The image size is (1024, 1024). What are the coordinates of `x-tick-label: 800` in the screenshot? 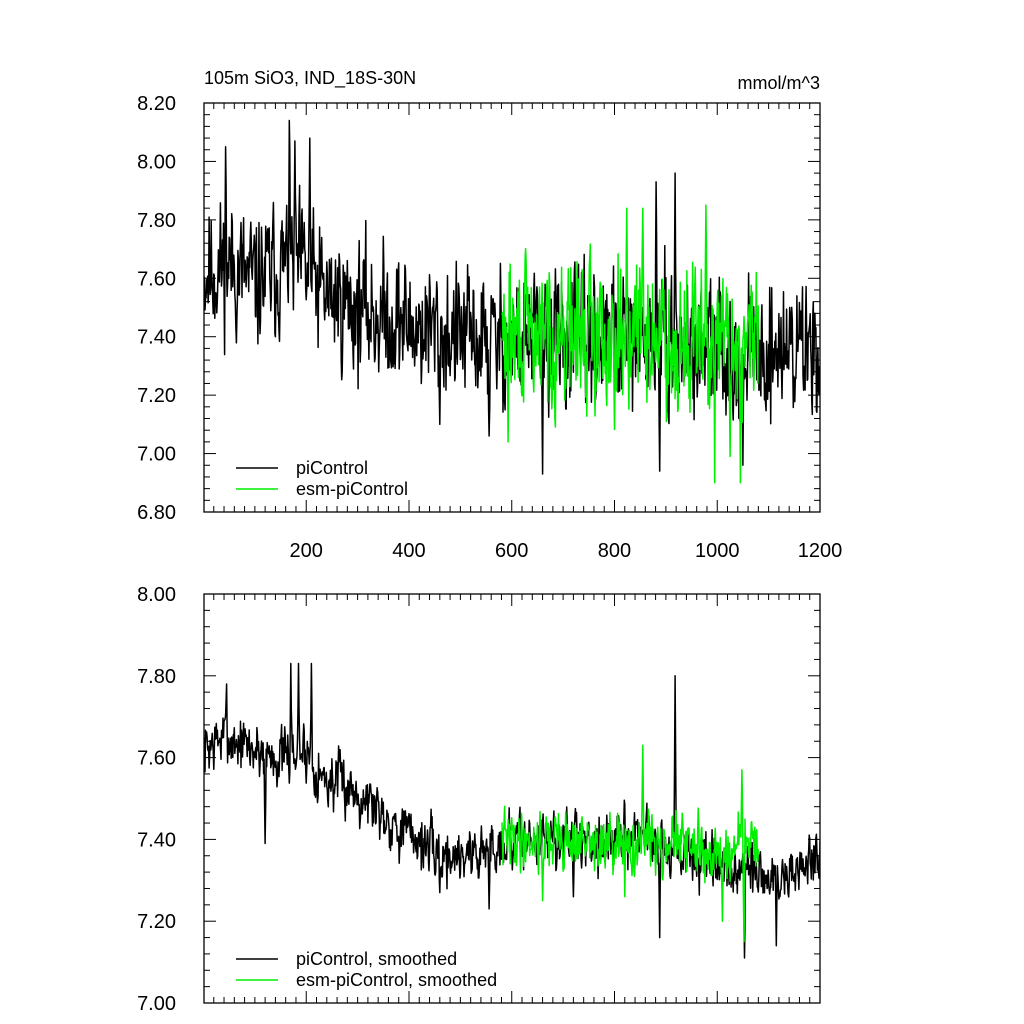 It's located at (614, 551).